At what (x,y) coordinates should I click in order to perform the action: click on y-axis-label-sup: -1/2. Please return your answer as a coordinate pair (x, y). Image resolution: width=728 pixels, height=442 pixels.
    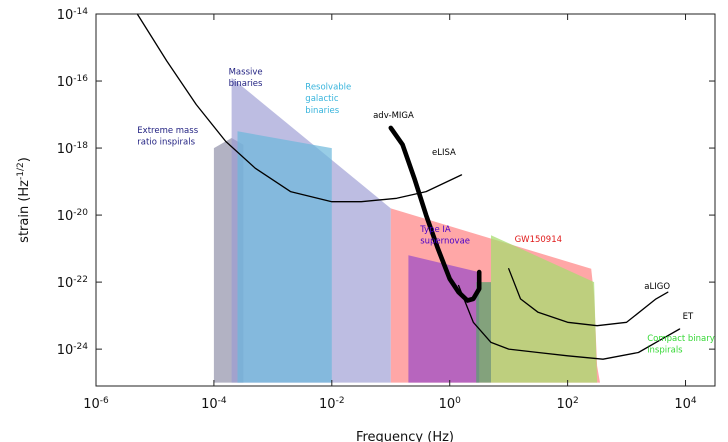
    Looking at the image, I should click on (21, 171).